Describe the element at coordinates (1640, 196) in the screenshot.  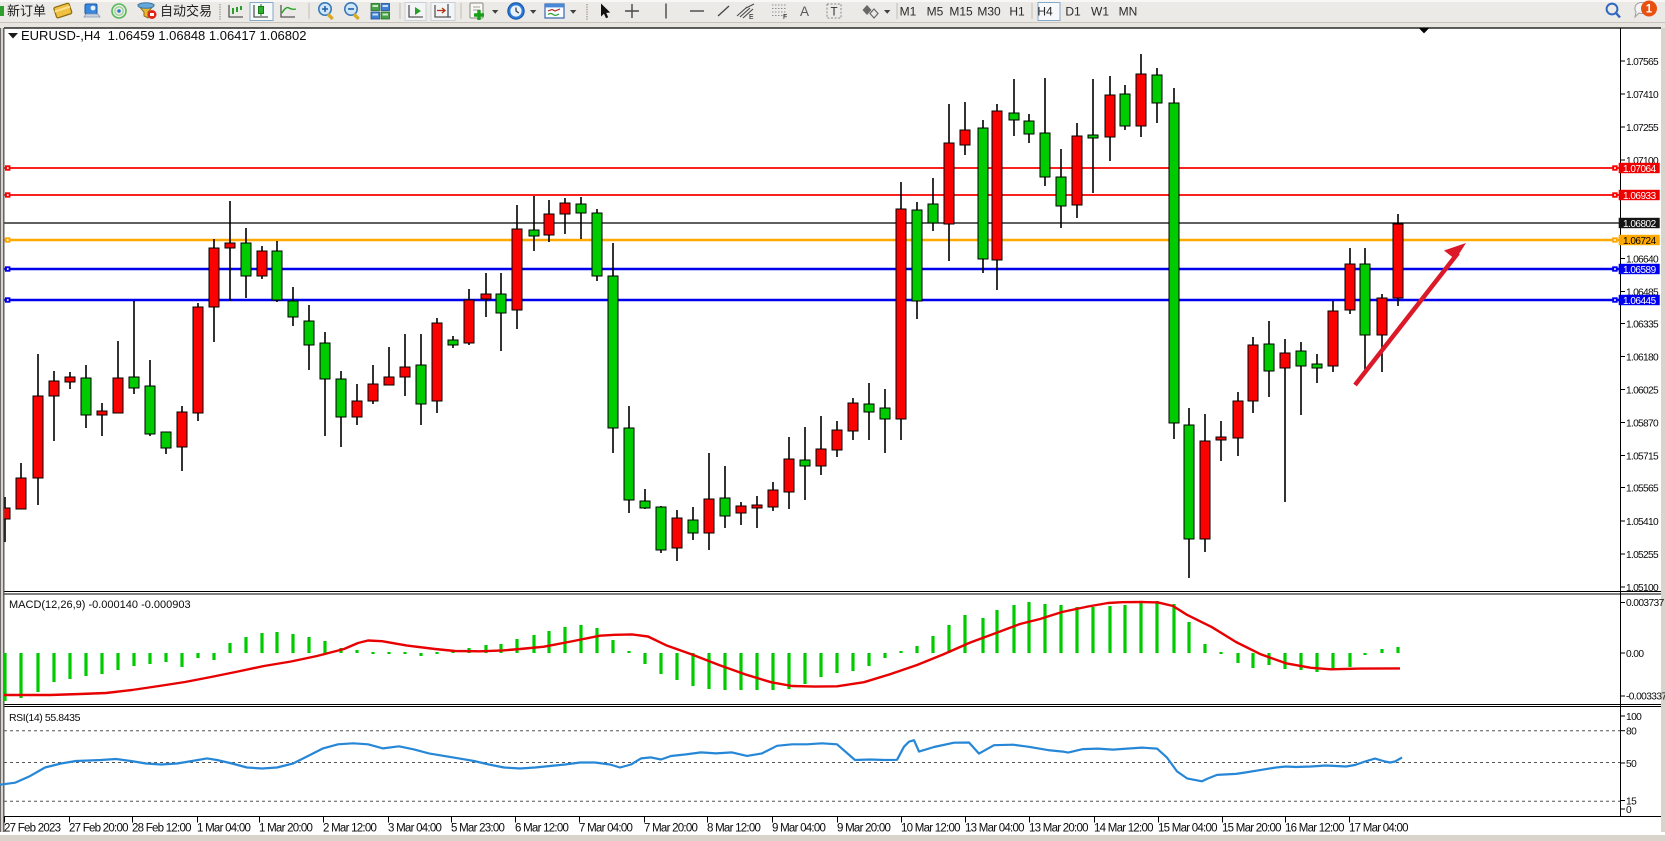
I see `svg-text: 1.06933` at that location.